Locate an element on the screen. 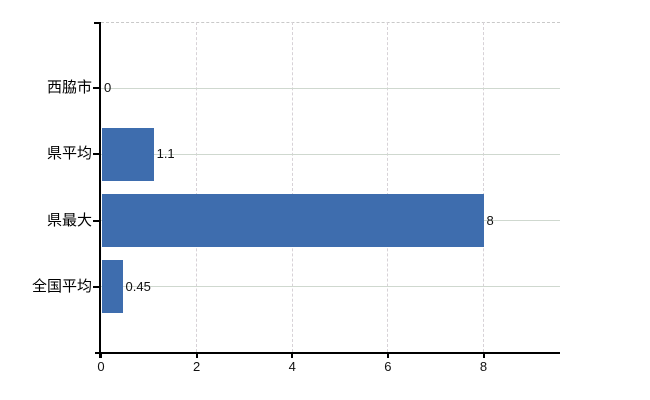  category-label: 西脇市 is located at coordinates (69, 88).